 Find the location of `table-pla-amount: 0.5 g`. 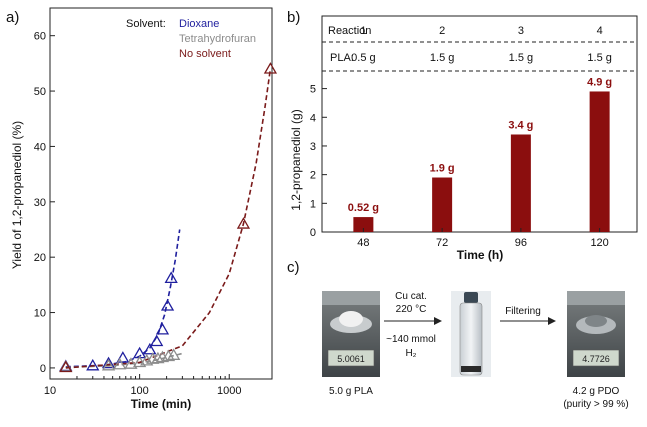

table-pla-amount: 0.5 g is located at coordinates (363, 58).